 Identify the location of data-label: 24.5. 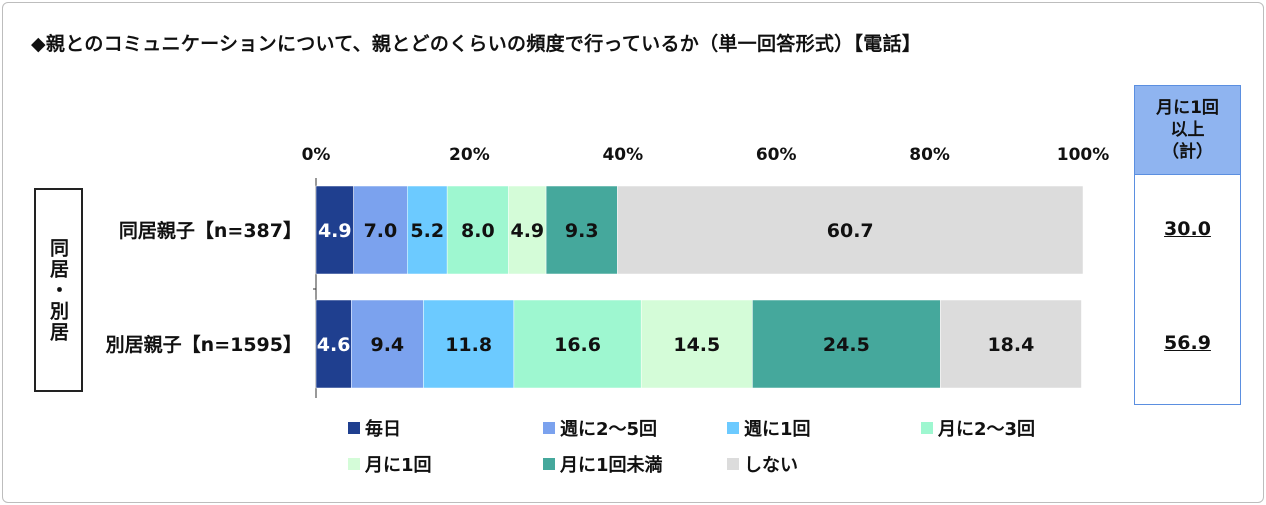
(846, 345).